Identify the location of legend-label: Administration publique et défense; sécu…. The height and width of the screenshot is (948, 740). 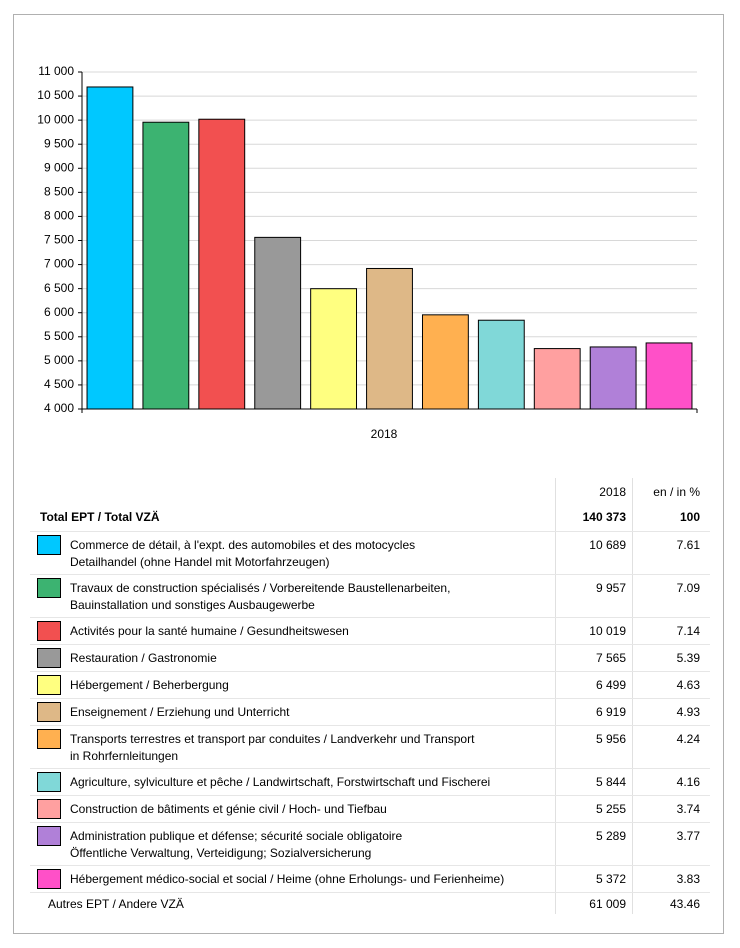
(236, 844).